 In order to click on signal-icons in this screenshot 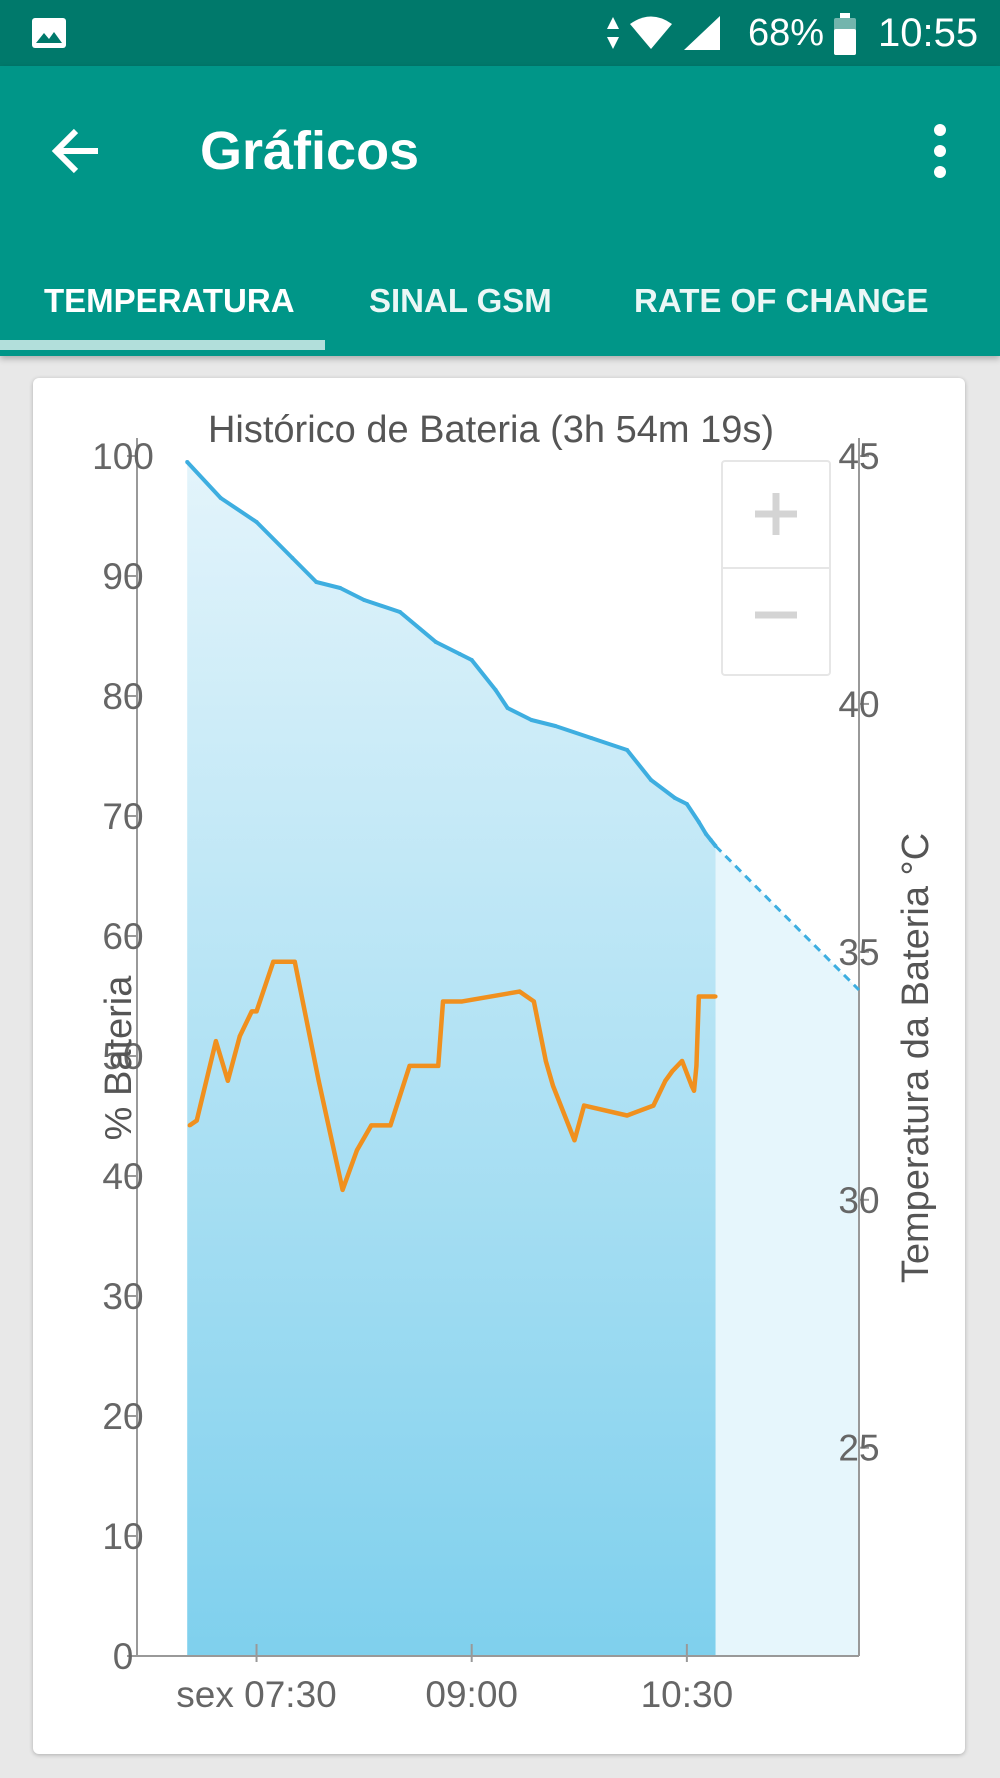, I will do `click(664, 33)`.